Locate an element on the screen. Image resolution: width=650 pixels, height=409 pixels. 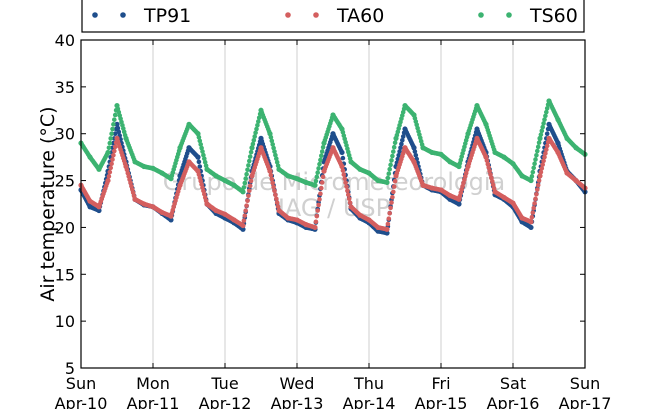
legend: TP91 TA60 TS60 is located at coordinates (333, 16).